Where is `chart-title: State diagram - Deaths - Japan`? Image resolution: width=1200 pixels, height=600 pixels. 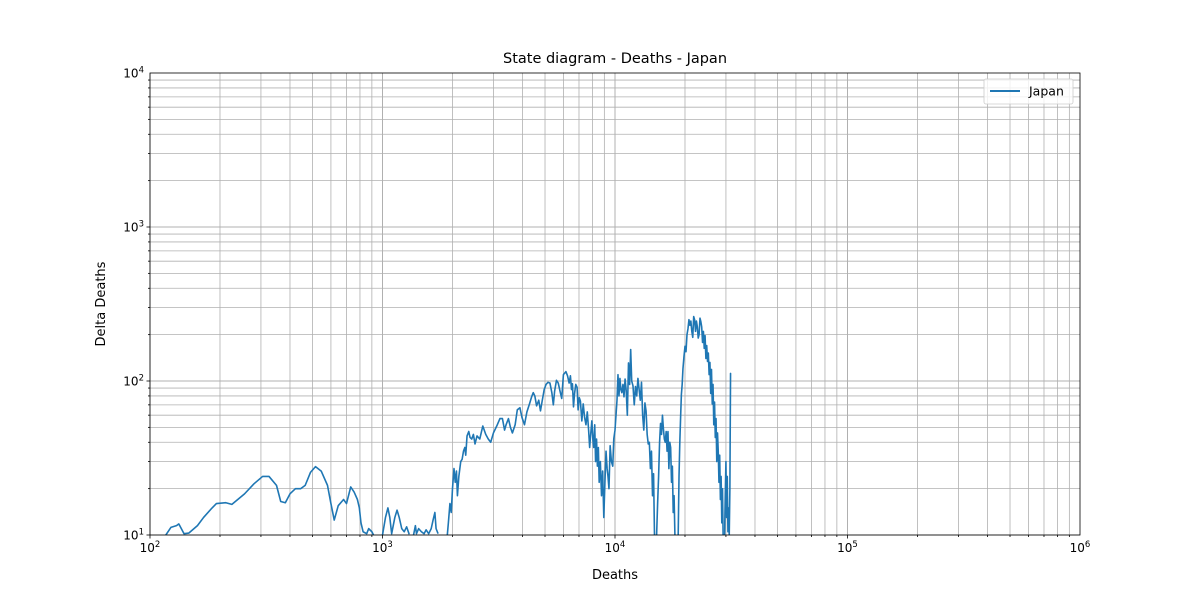
chart-title: State diagram - Deaths - Japan is located at coordinates (615, 59).